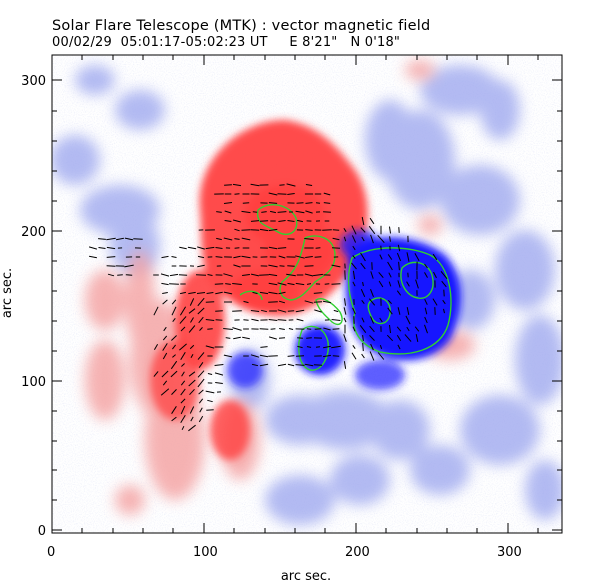 This screenshot has width=612, height=585. I want to click on y-tick-label: 100, so click(33, 382).